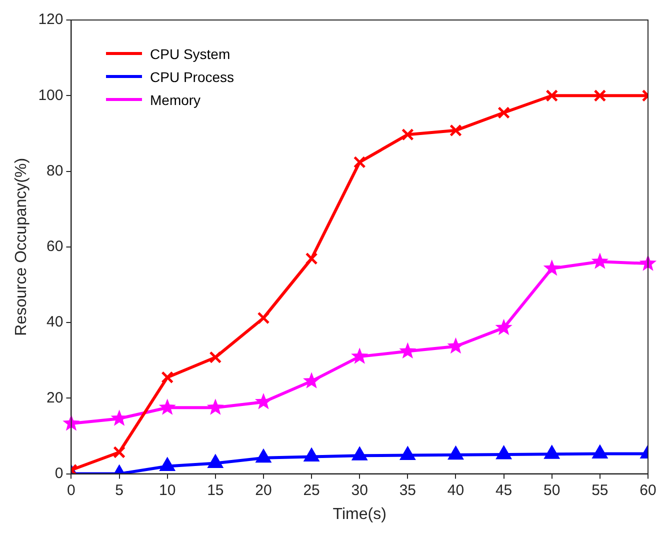  I want to click on y-tick-label: 100, so click(51, 95).